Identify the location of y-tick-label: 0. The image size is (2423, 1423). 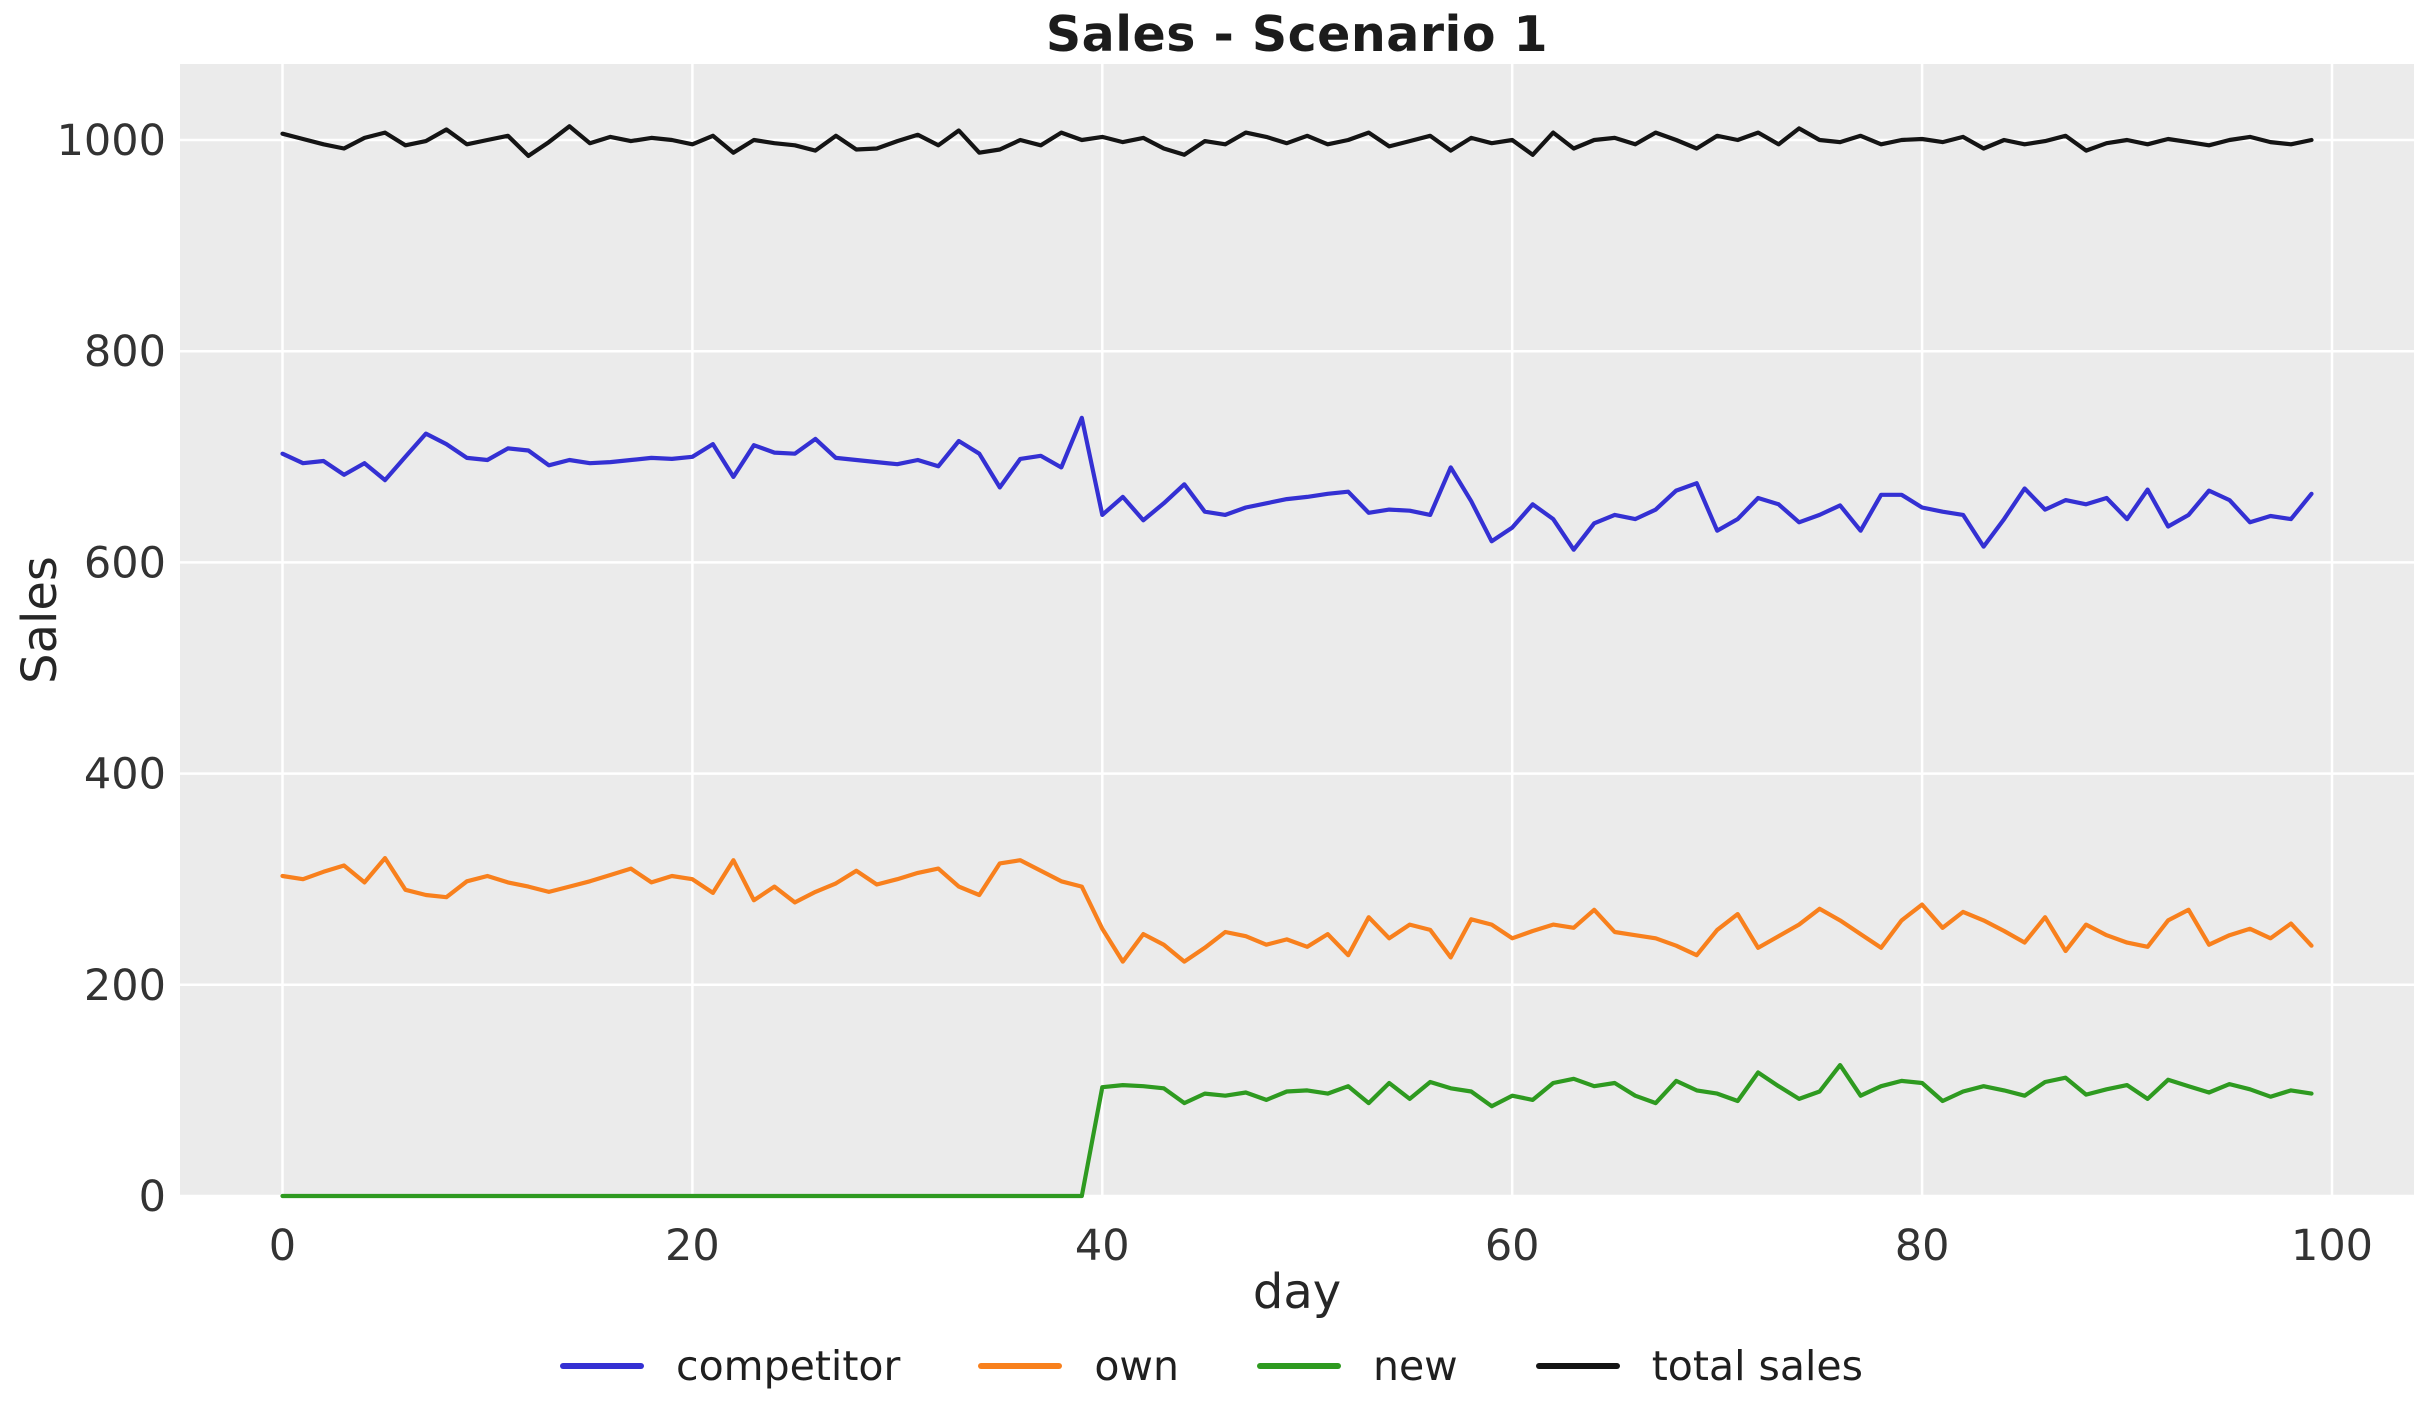
(152, 1197).